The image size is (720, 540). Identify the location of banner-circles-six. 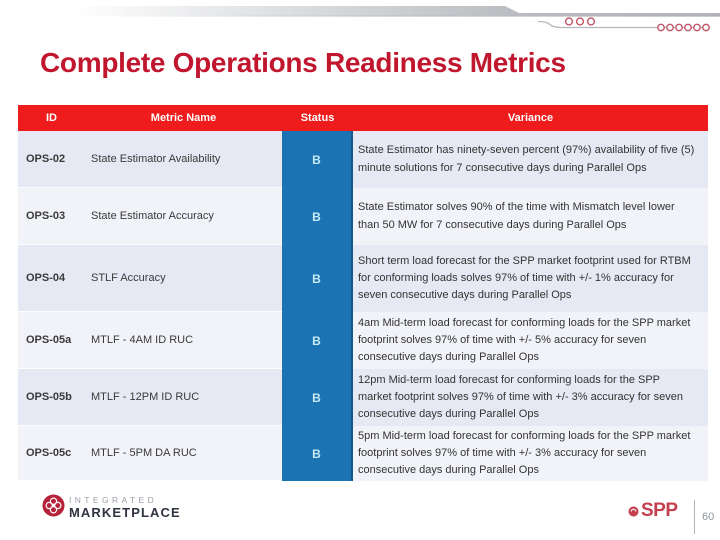
(683, 27).